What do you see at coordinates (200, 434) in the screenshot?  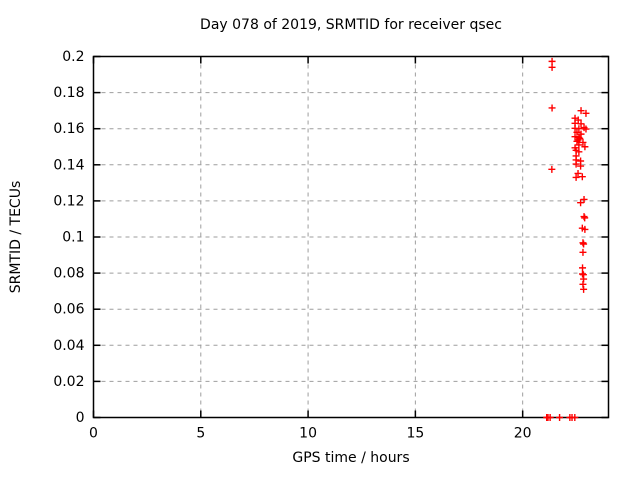 I see `x-tick-label: 5` at bounding box center [200, 434].